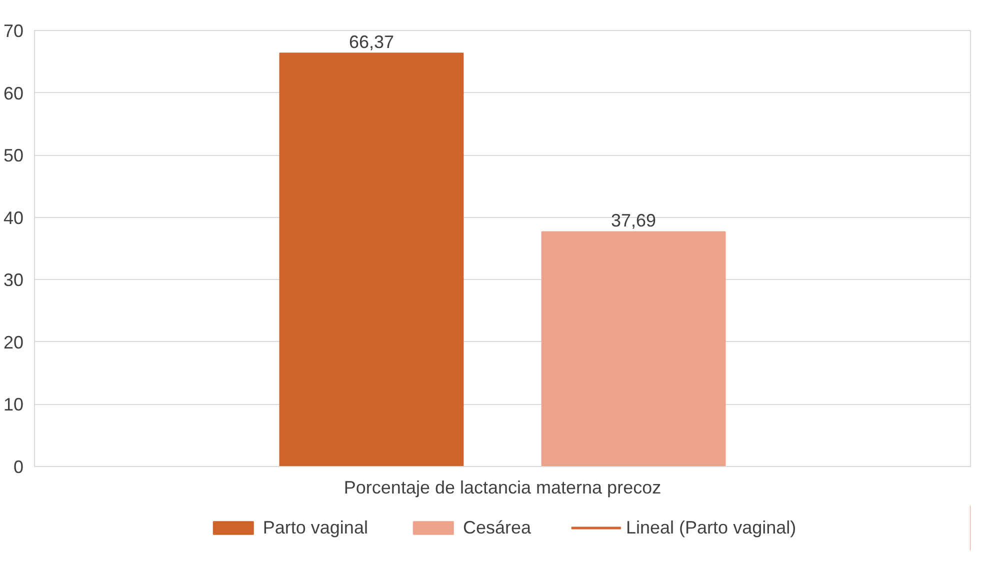 The image size is (992, 574). I want to click on legend-label: Lineal (Parto vaginal), so click(711, 527).